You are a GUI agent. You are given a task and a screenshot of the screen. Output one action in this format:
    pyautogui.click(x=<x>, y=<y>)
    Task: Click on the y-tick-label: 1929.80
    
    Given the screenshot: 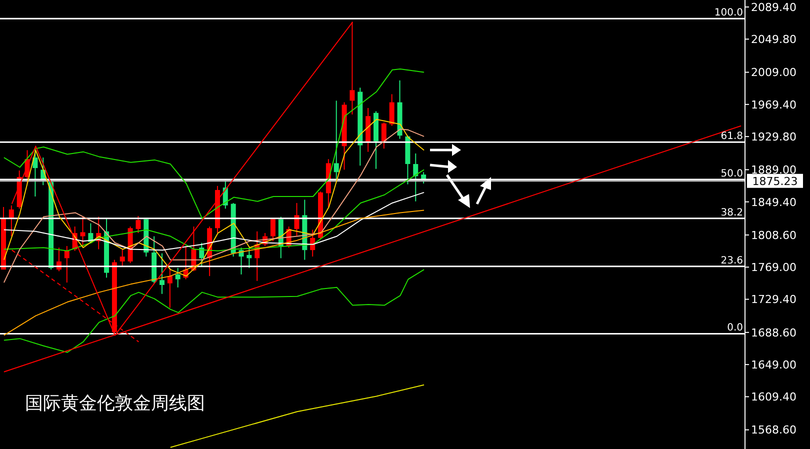 What is the action you would take?
    pyautogui.click(x=773, y=137)
    